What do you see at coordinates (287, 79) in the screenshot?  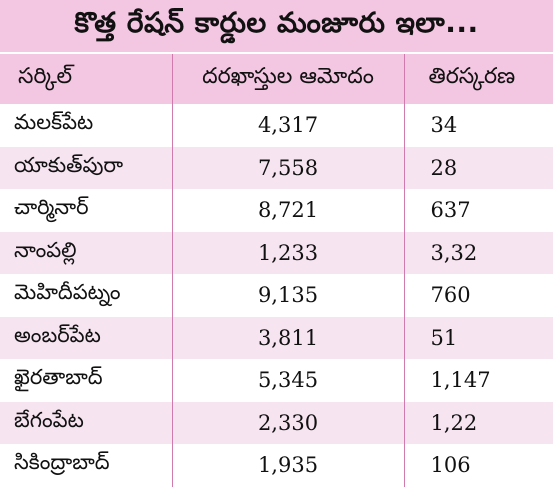 I see `applications-column-header: దరఖాస్తుల ఆమోదం` at bounding box center [287, 79].